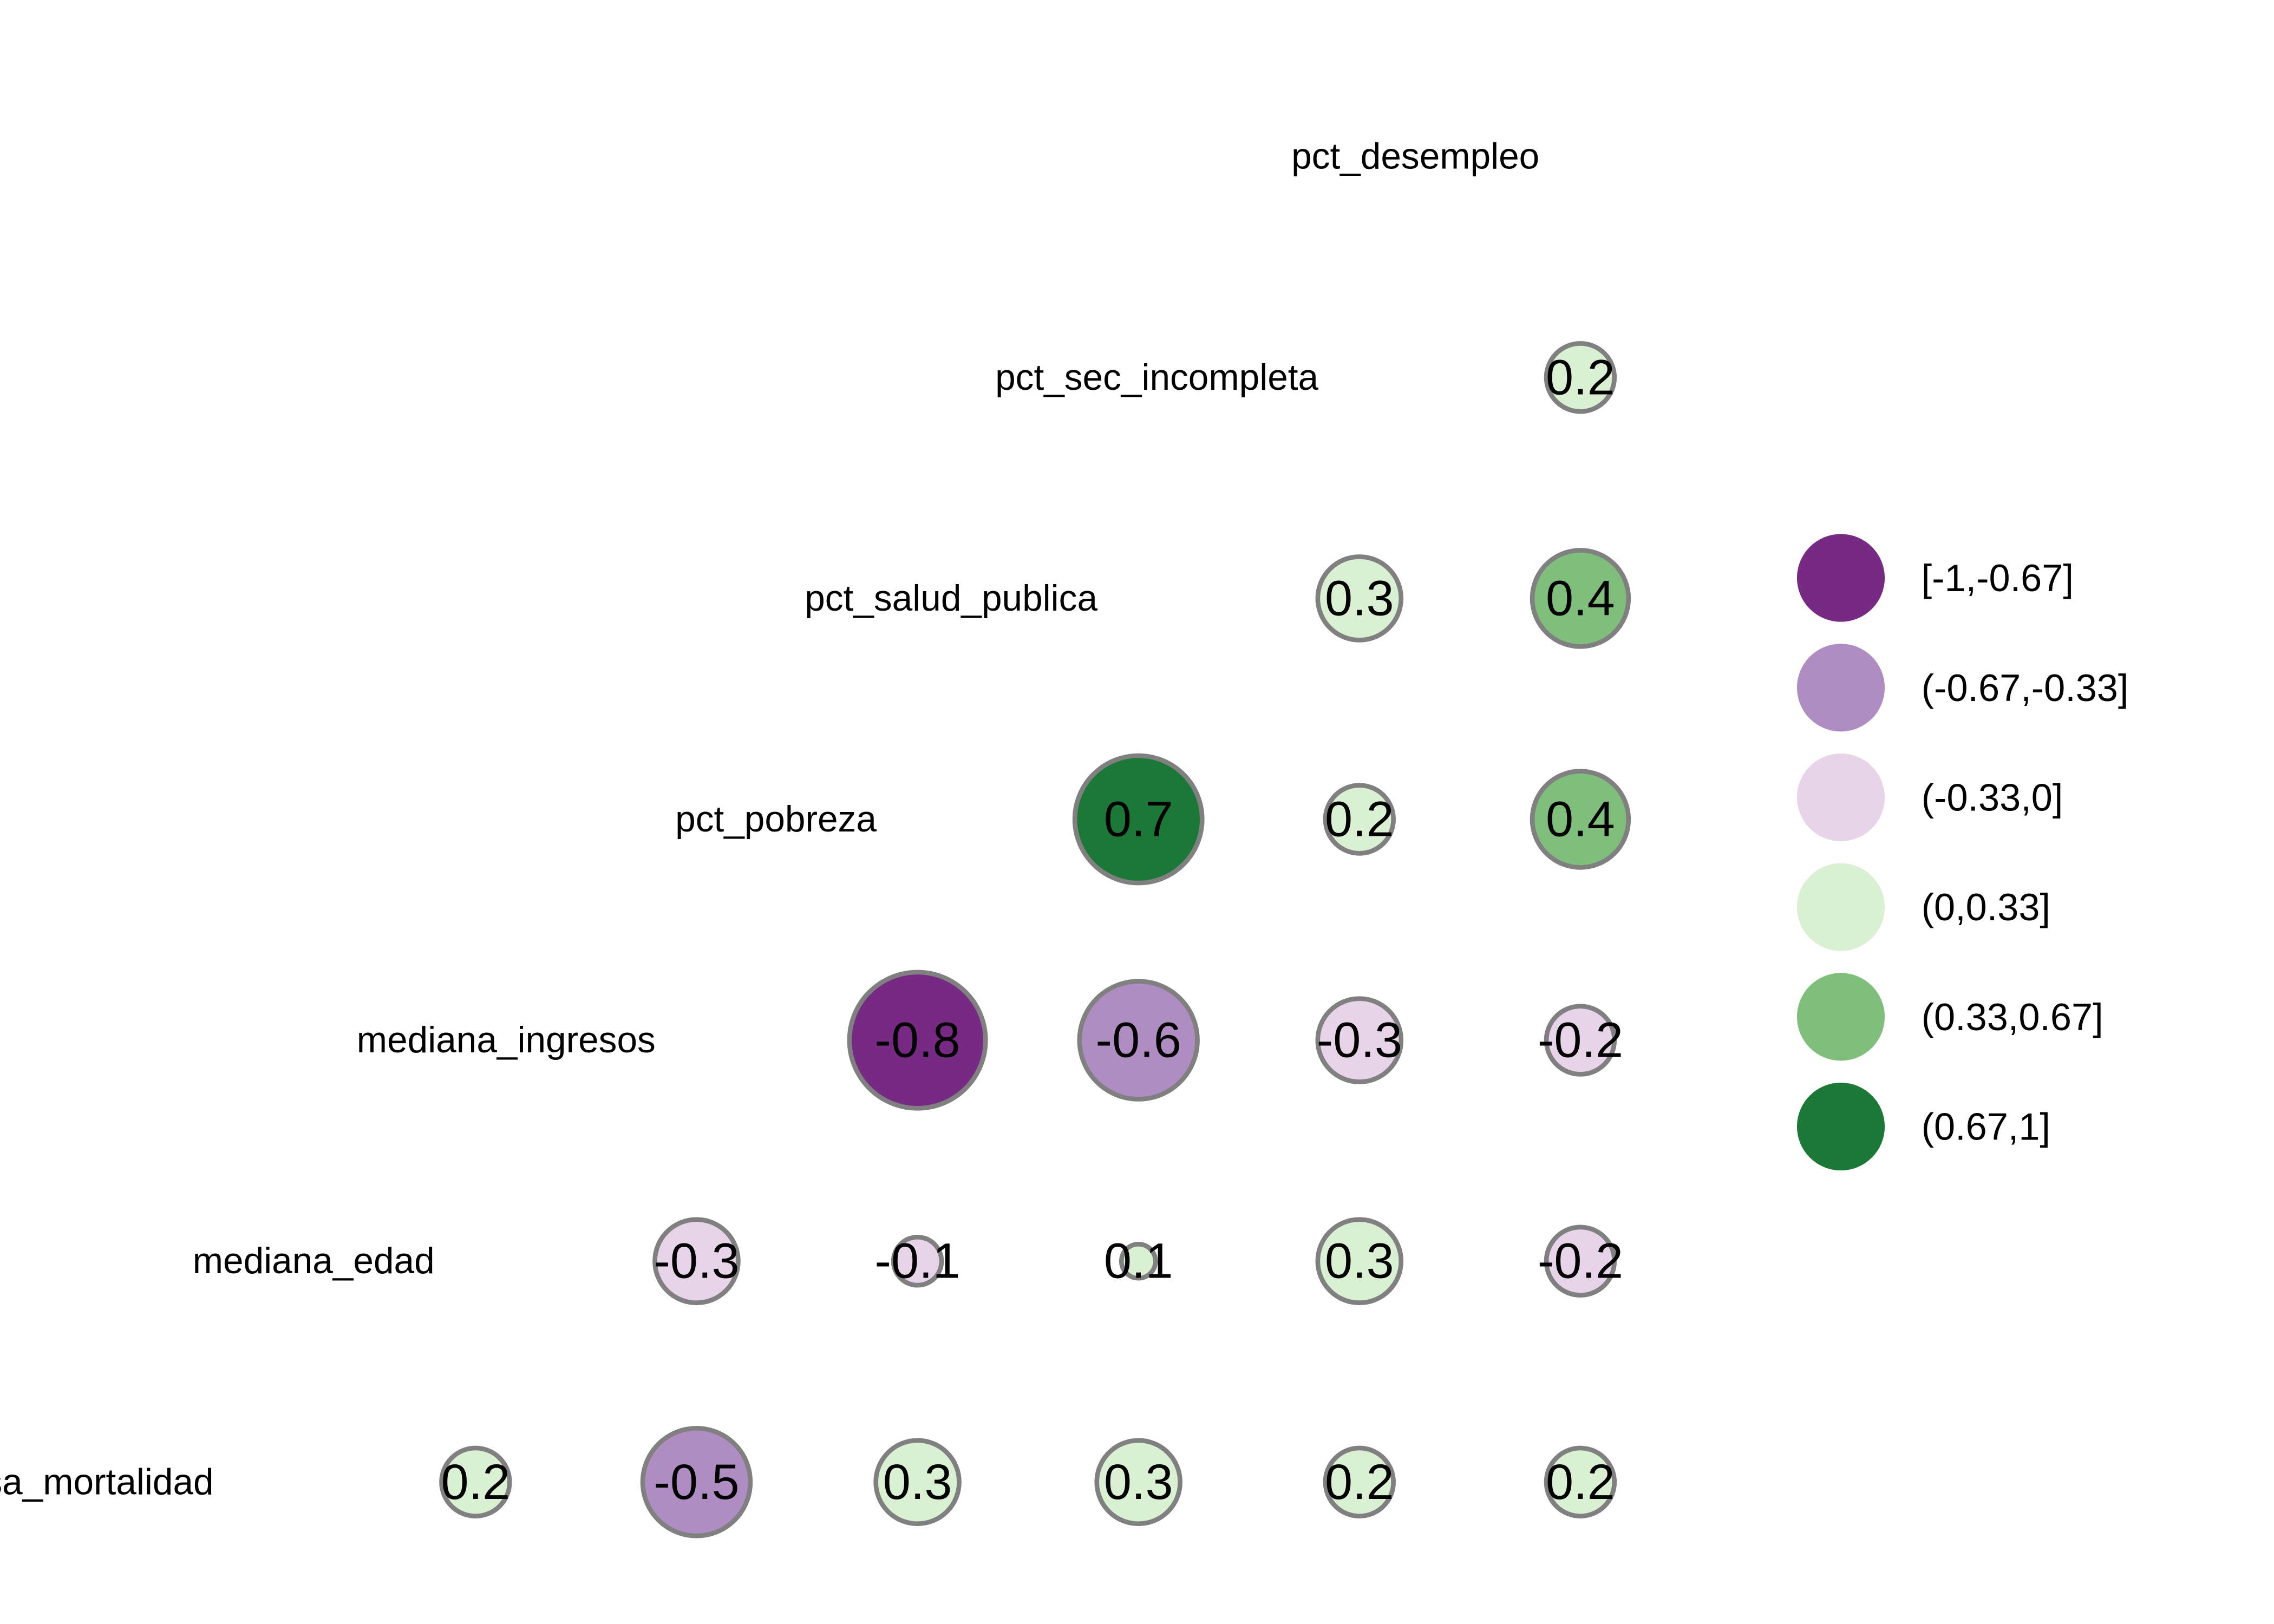  I want to click on cell-tasa-mortalidad-pct-desempleo: 0.2, so click(1581, 1482).